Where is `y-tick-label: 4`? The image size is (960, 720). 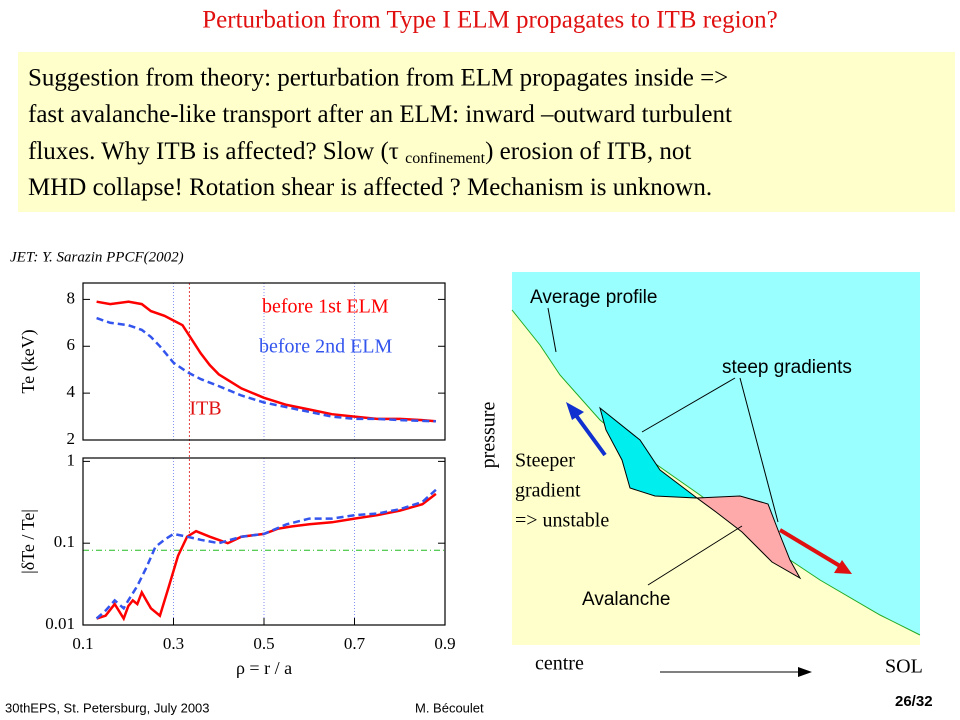 y-tick-label: 4 is located at coordinates (71, 391).